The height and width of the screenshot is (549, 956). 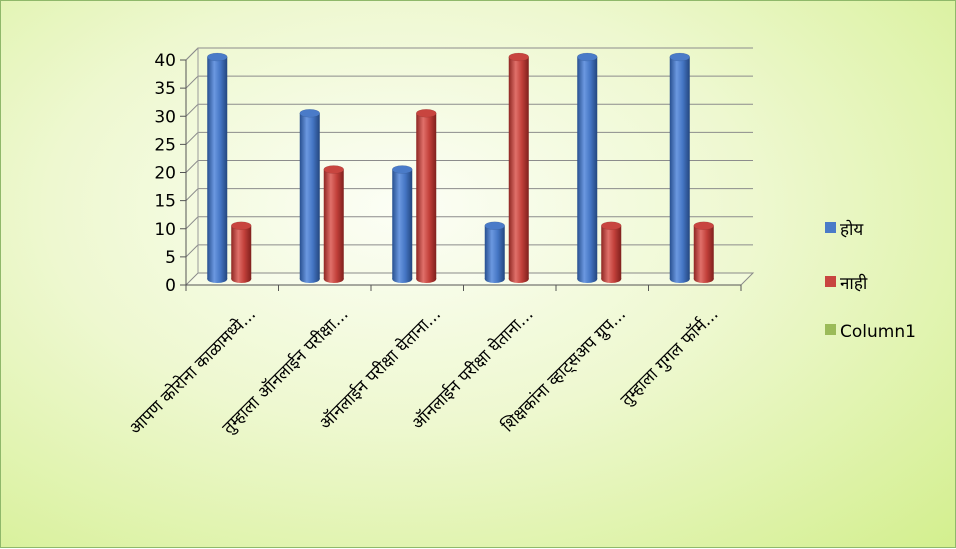 I want to click on back-wall-top-edge, so click(x=469, y=54).